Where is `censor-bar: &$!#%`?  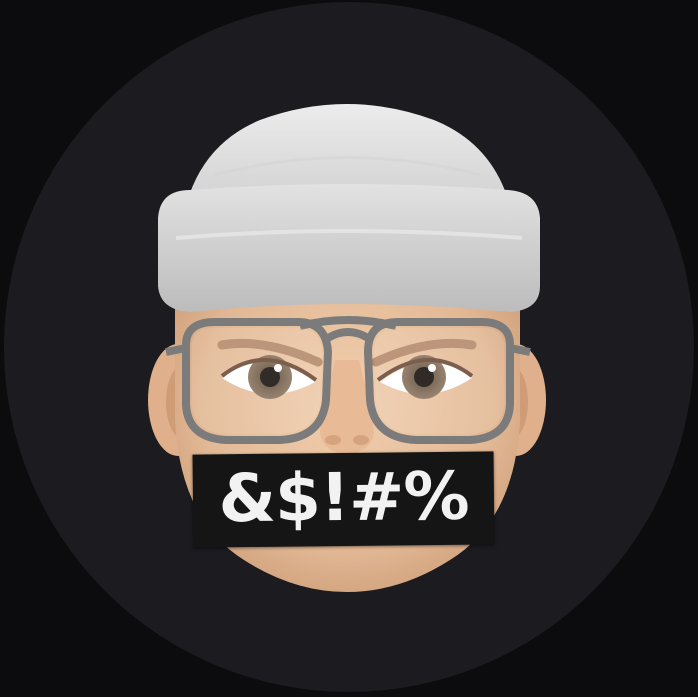
censor-bar: &$!#% is located at coordinates (343, 499).